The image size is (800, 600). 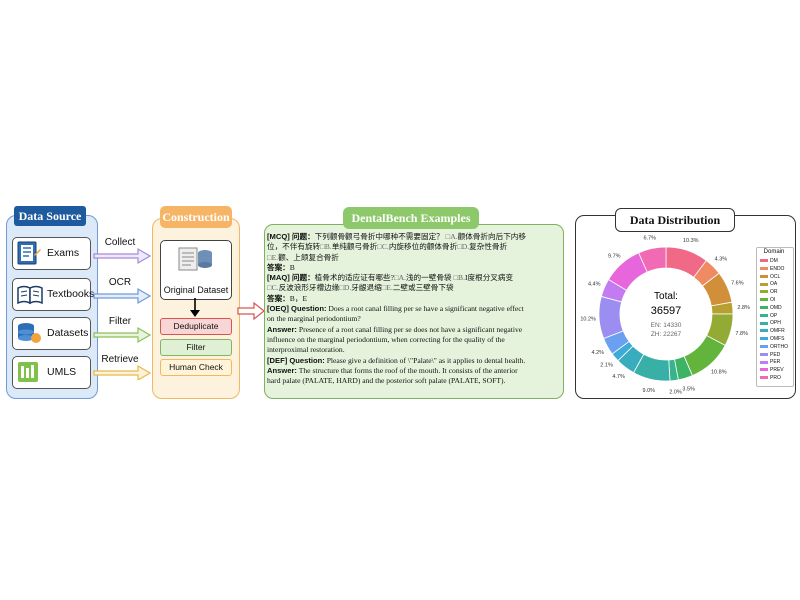 What do you see at coordinates (68, 333) in the screenshot?
I see `source-label: Datasets` at bounding box center [68, 333].